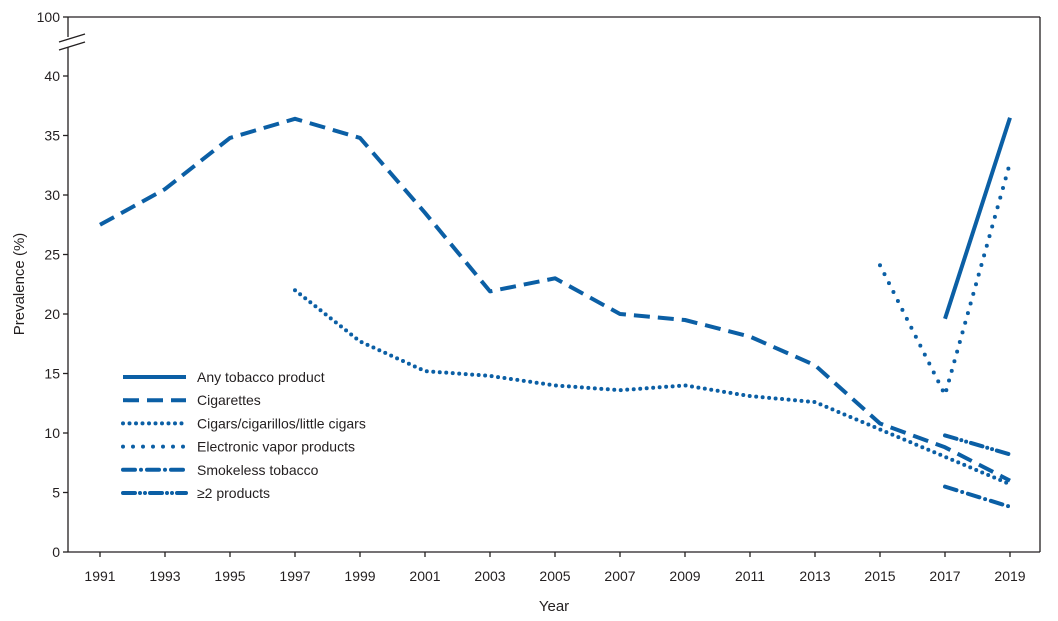 The width and height of the screenshot is (1058, 621). Describe the element at coordinates (294, 576) in the screenshot. I see `x-tick-label: 1997` at that location.